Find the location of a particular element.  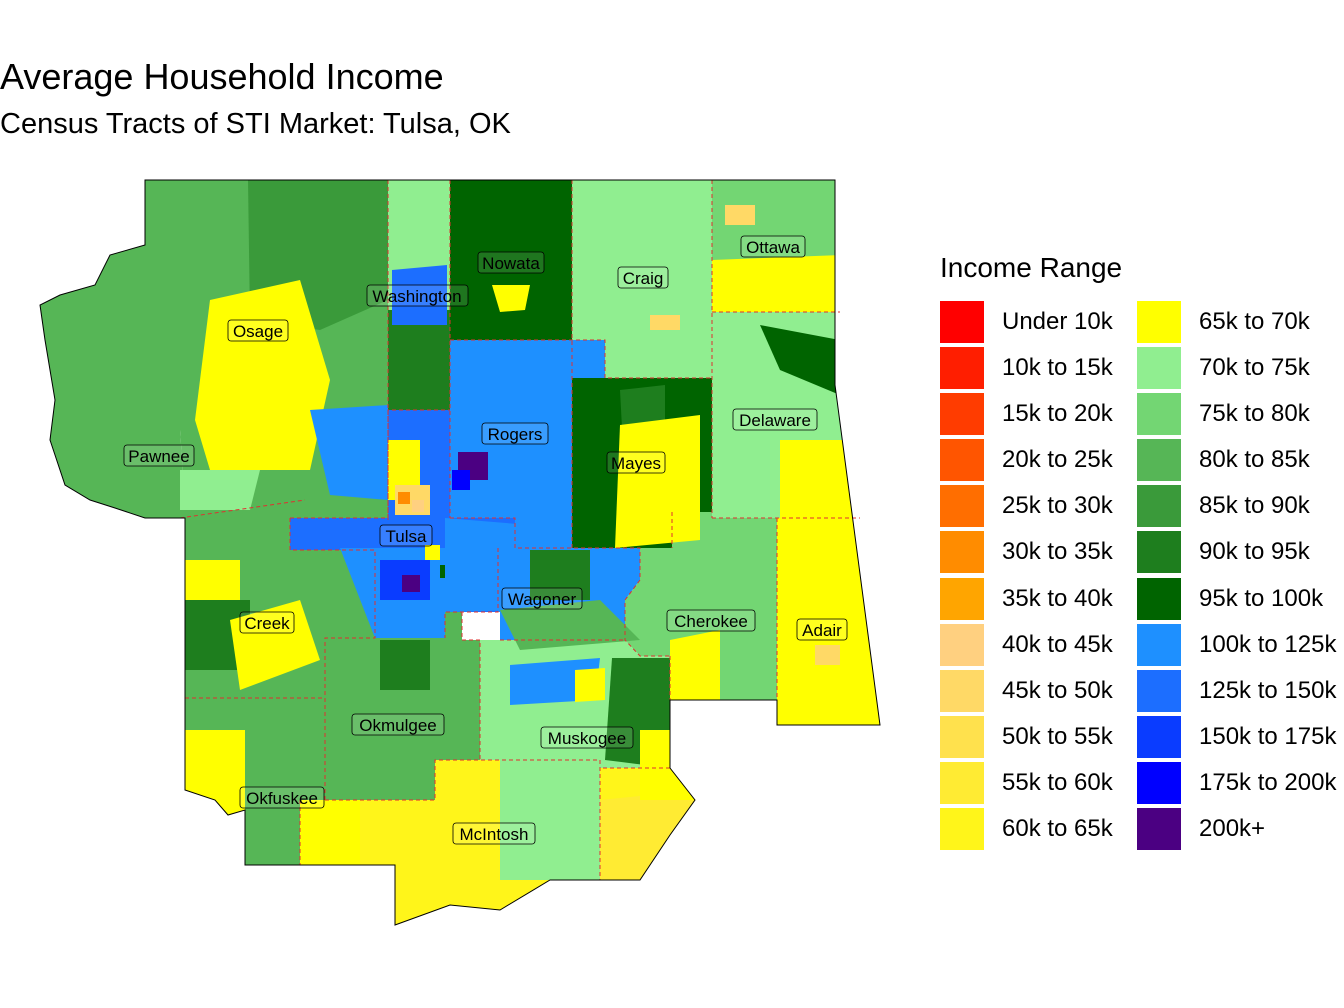

county-label-muskogee: Muskogee is located at coordinates (587, 737).